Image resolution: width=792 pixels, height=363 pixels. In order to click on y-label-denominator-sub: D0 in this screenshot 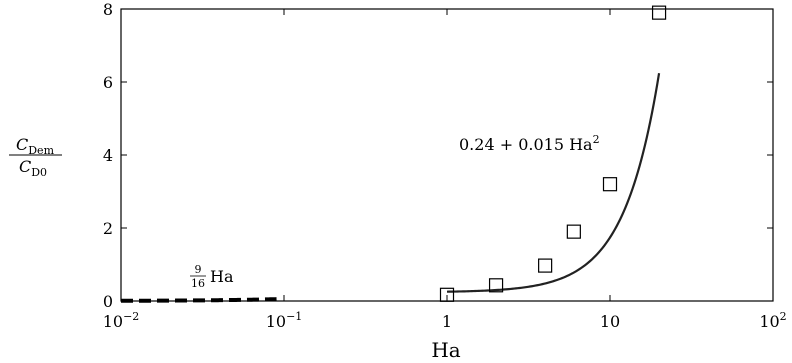, I will do `click(39, 172)`.